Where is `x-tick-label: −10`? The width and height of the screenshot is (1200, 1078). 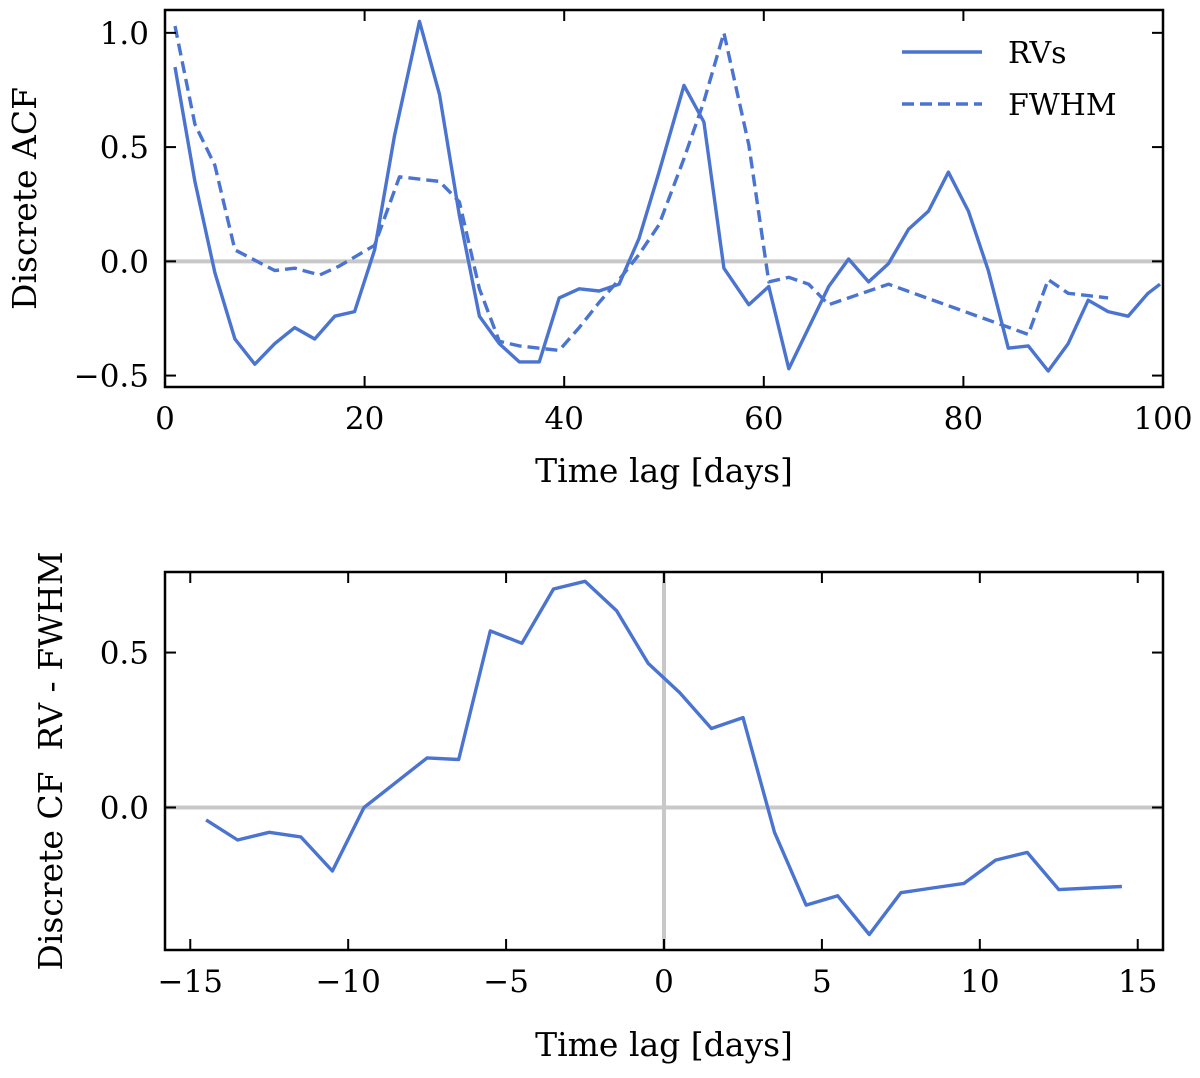 x-tick-label: −10 is located at coordinates (347, 982).